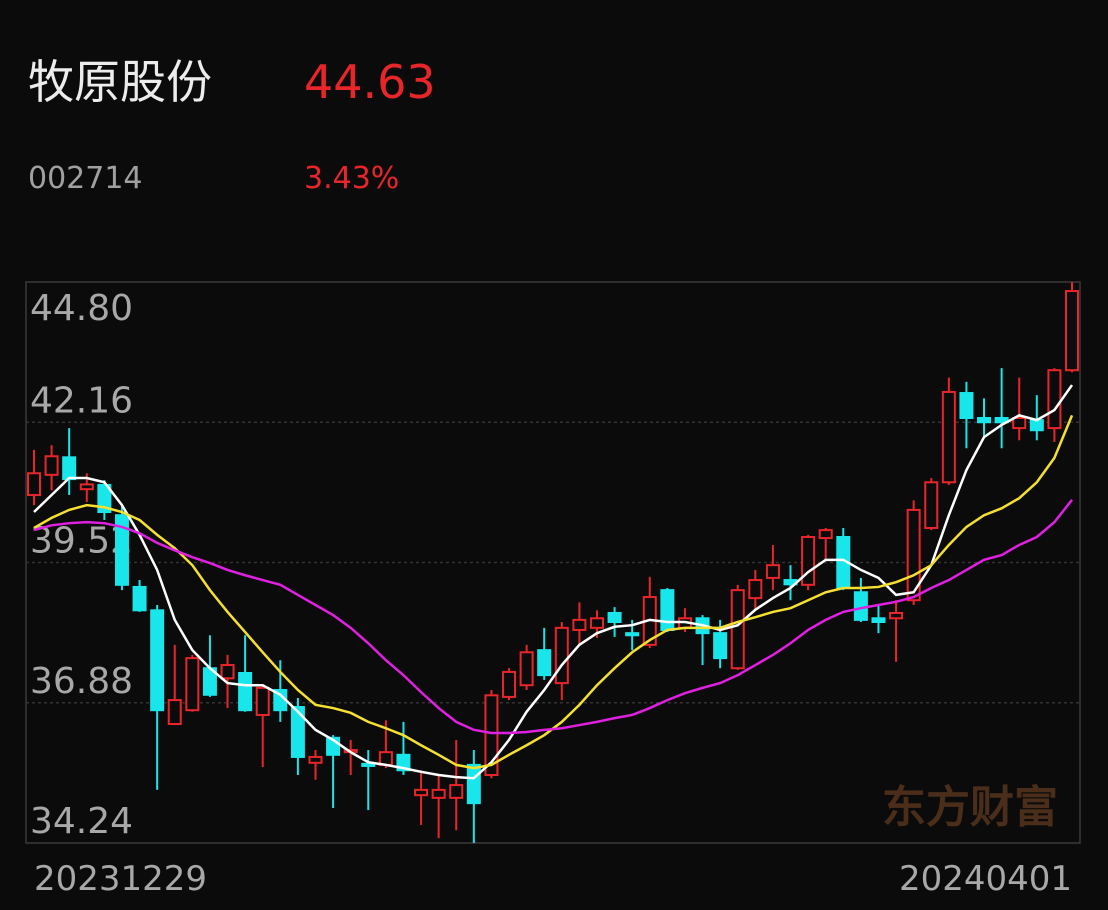 The height and width of the screenshot is (910, 1108). I want to click on stock-price: 44.63, so click(370, 82).